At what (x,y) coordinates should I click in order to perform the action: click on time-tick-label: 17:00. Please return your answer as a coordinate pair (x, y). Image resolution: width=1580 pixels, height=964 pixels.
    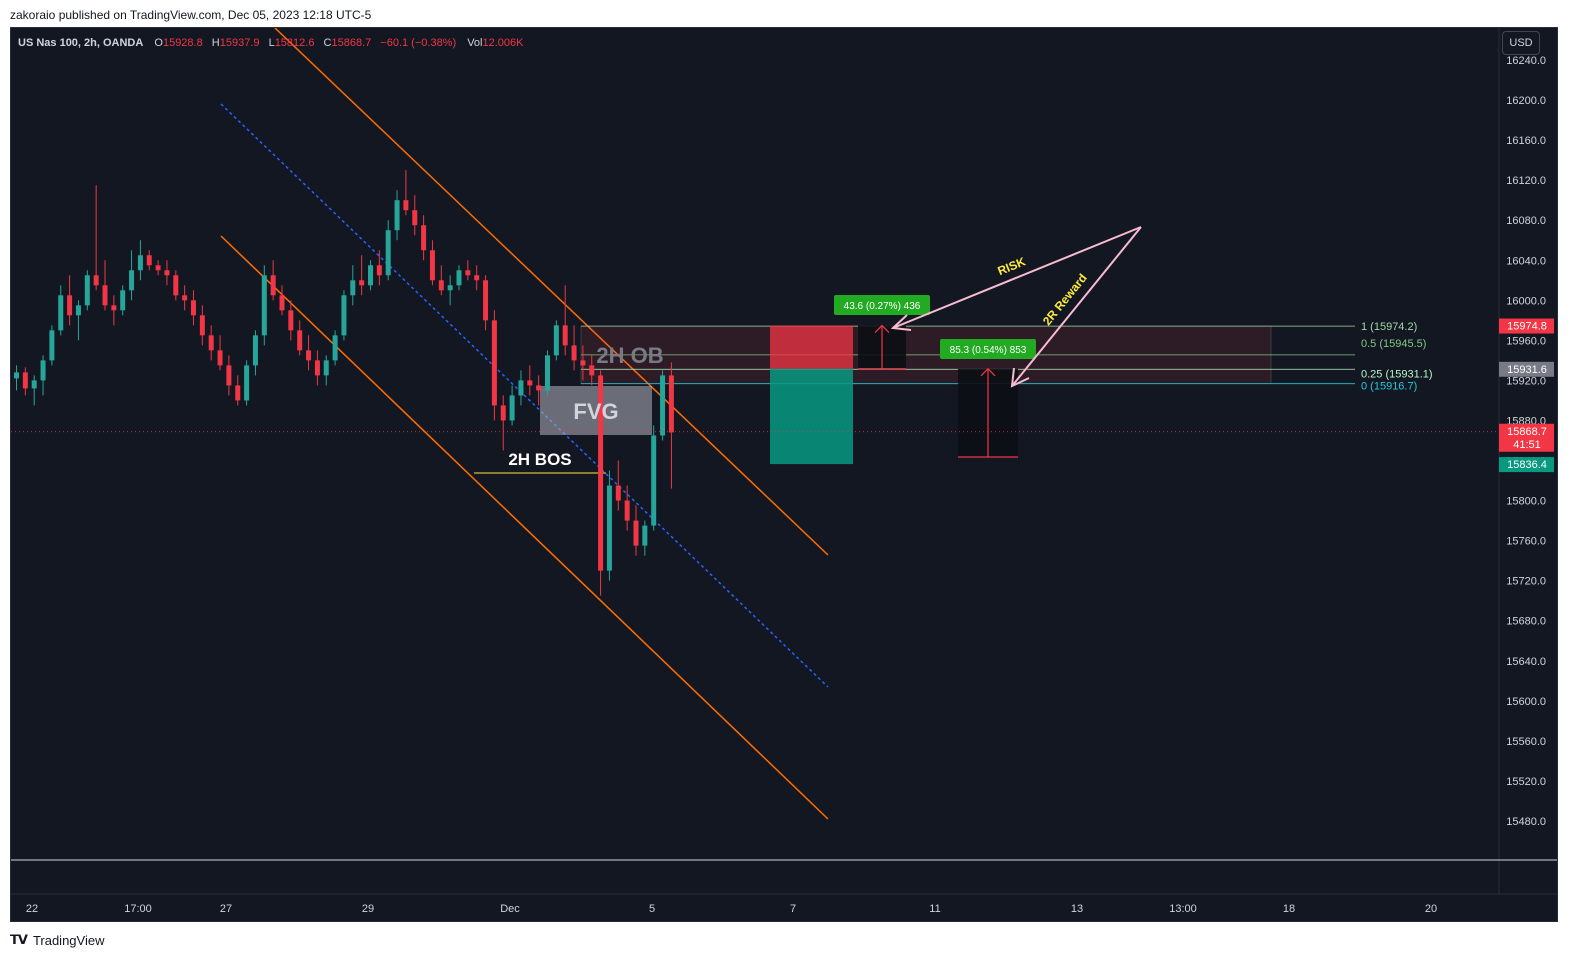
    Looking at the image, I should click on (138, 909).